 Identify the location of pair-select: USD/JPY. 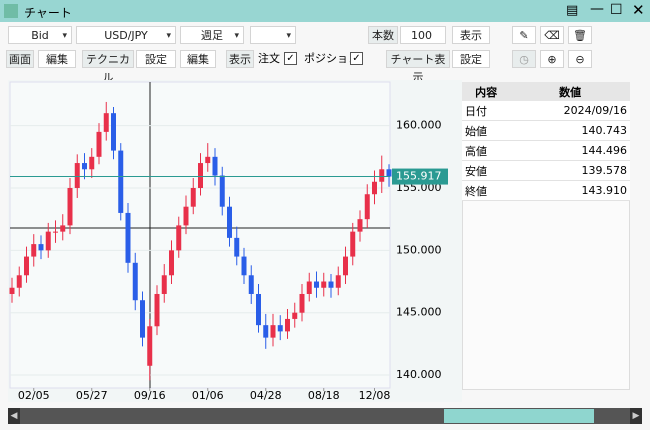
(126, 35).